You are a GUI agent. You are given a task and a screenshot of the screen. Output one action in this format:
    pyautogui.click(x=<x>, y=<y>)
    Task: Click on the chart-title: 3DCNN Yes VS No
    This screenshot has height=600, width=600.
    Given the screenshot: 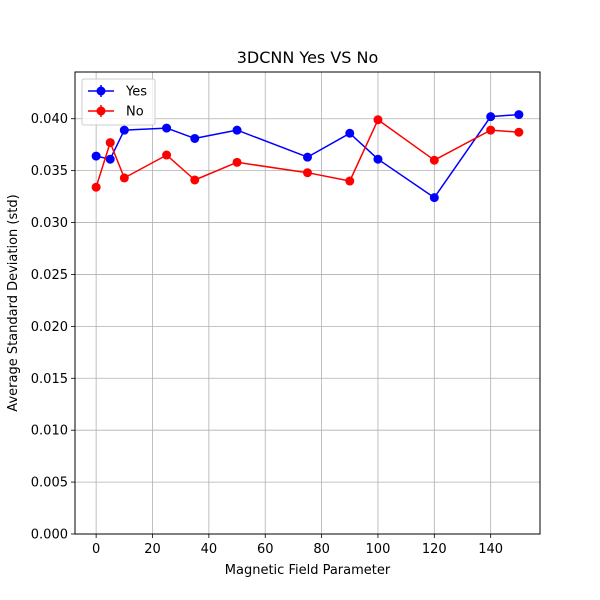 What is the action you would take?
    pyautogui.click(x=308, y=57)
    